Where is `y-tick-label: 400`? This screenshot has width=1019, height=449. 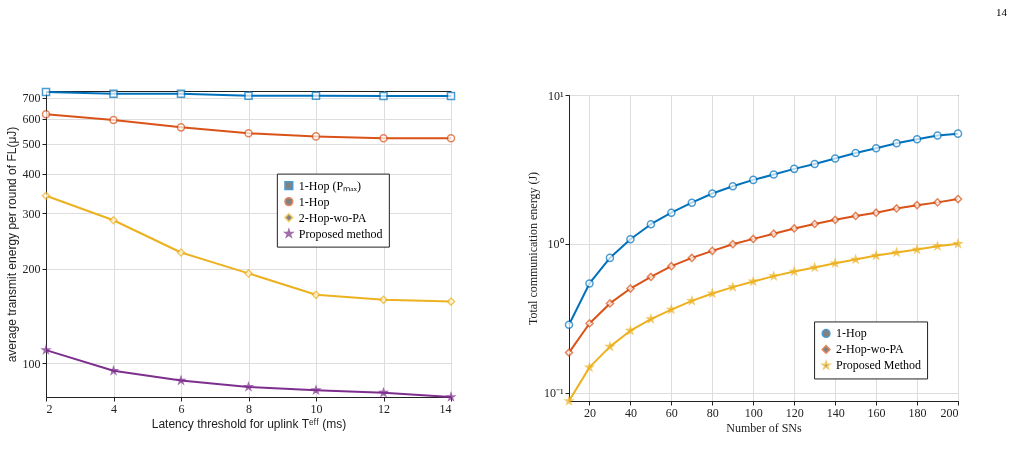
y-tick-label: 400 is located at coordinates (31, 174).